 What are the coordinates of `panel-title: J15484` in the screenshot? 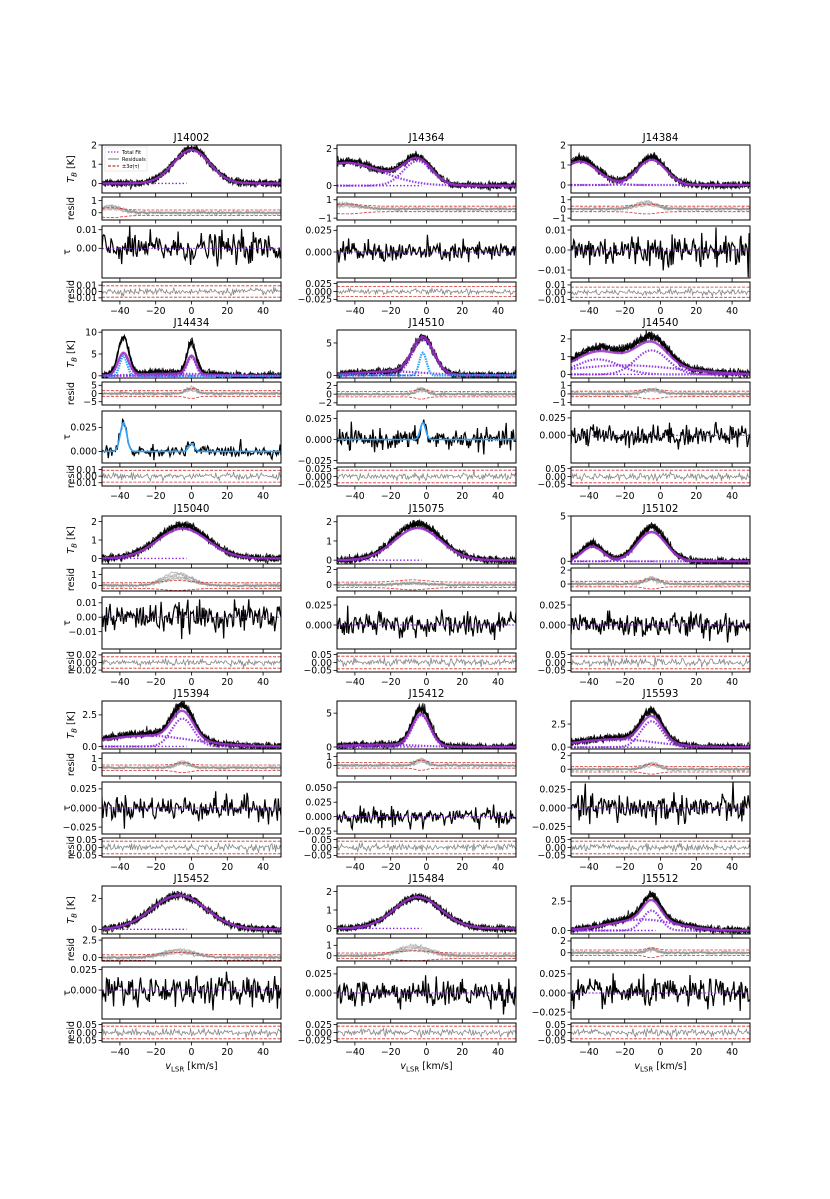 It's located at (426, 879).